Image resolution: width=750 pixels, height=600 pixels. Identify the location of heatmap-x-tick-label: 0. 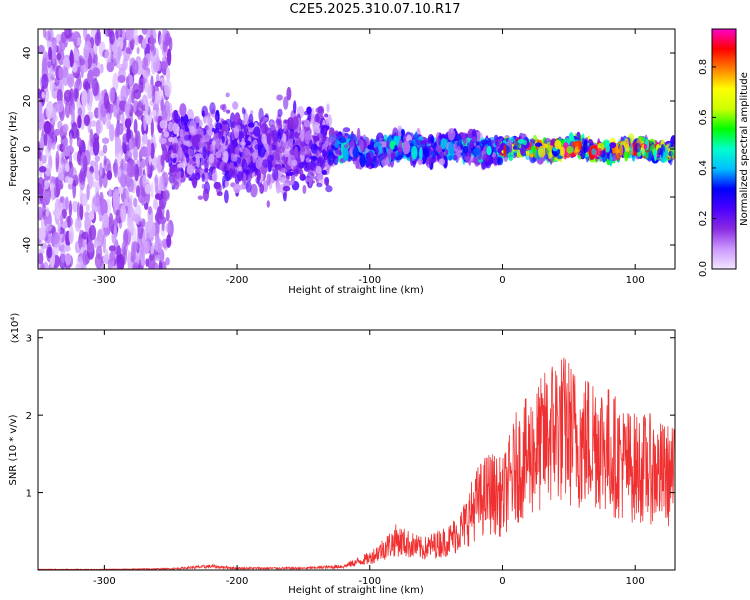
(502, 280).